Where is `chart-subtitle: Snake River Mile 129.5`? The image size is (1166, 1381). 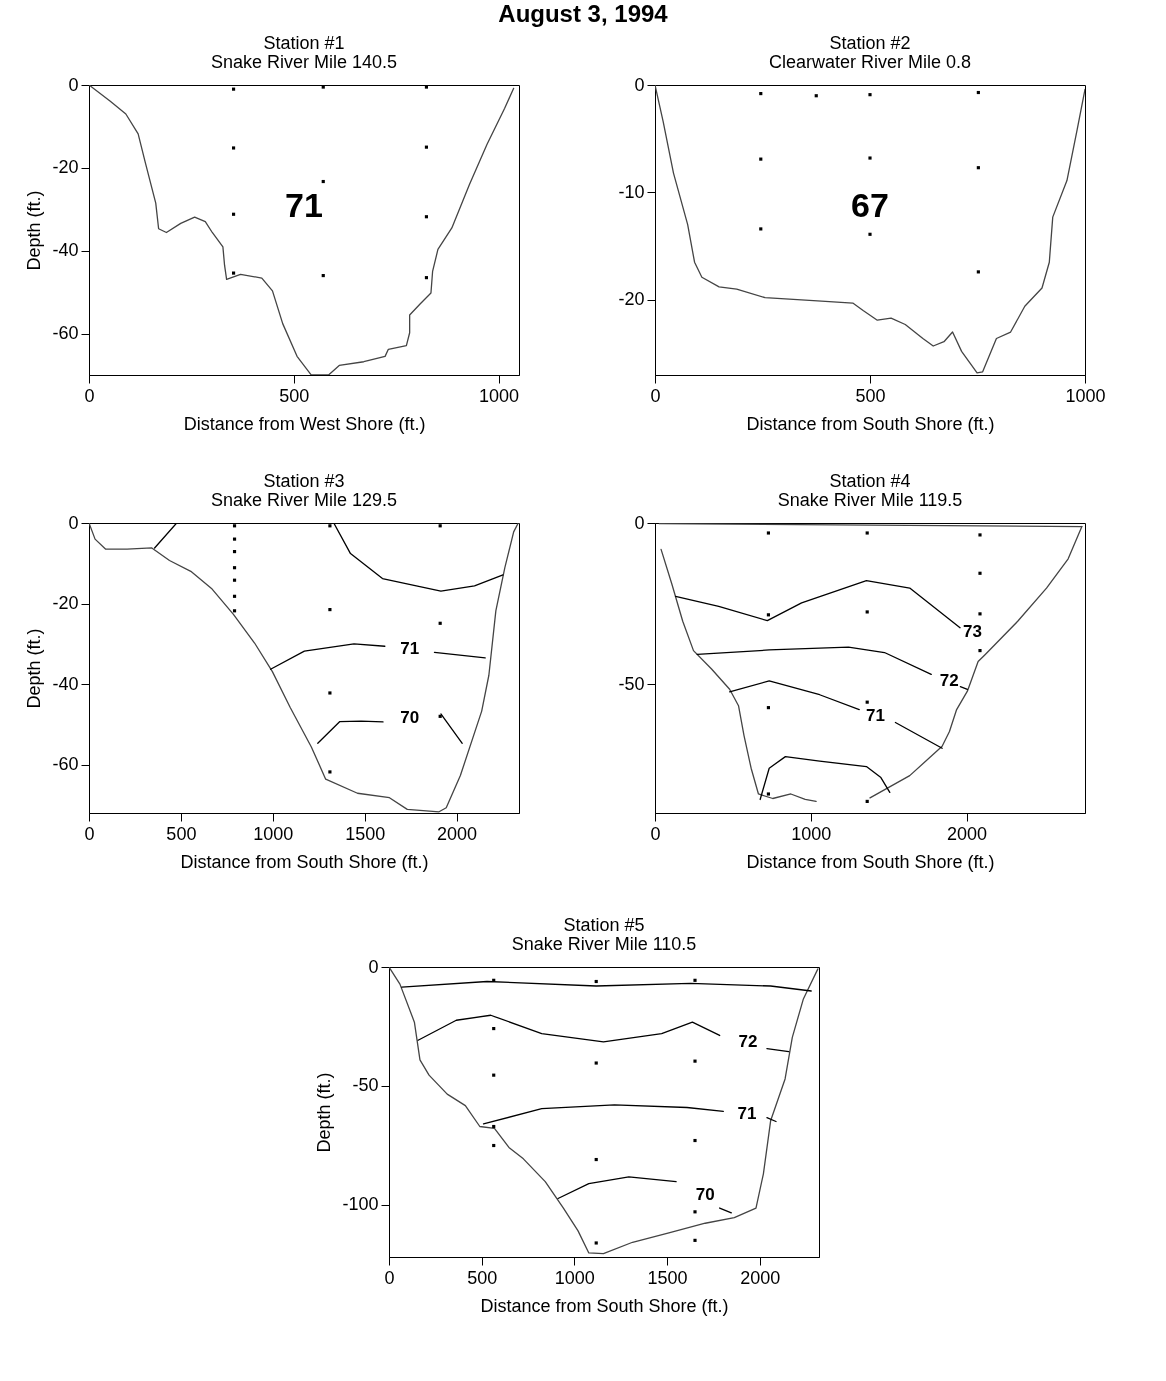 chart-subtitle: Snake River Mile 129.5 is located at coordinates (304, 500).